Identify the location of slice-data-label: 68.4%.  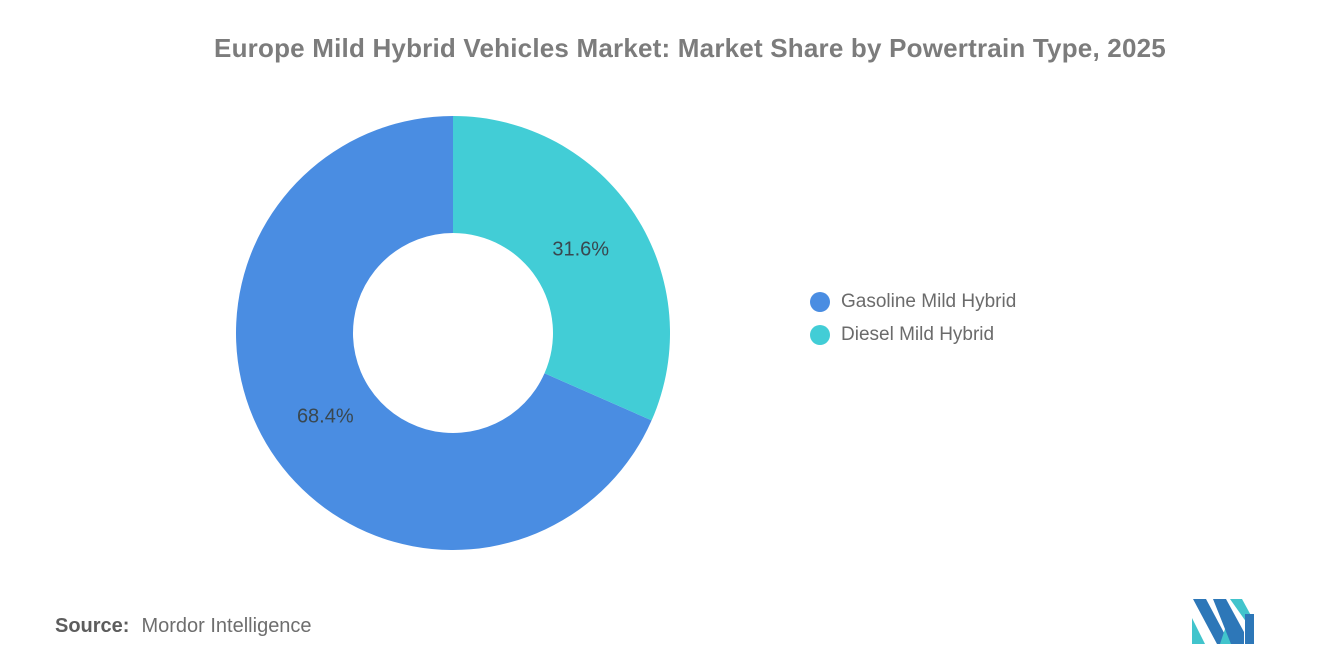
(325, 416).